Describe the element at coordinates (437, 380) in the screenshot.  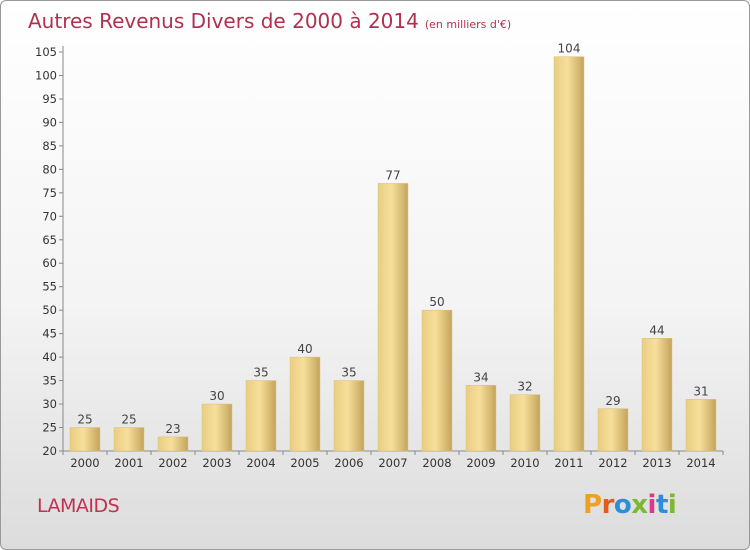
I see `bar-2008` at that location.